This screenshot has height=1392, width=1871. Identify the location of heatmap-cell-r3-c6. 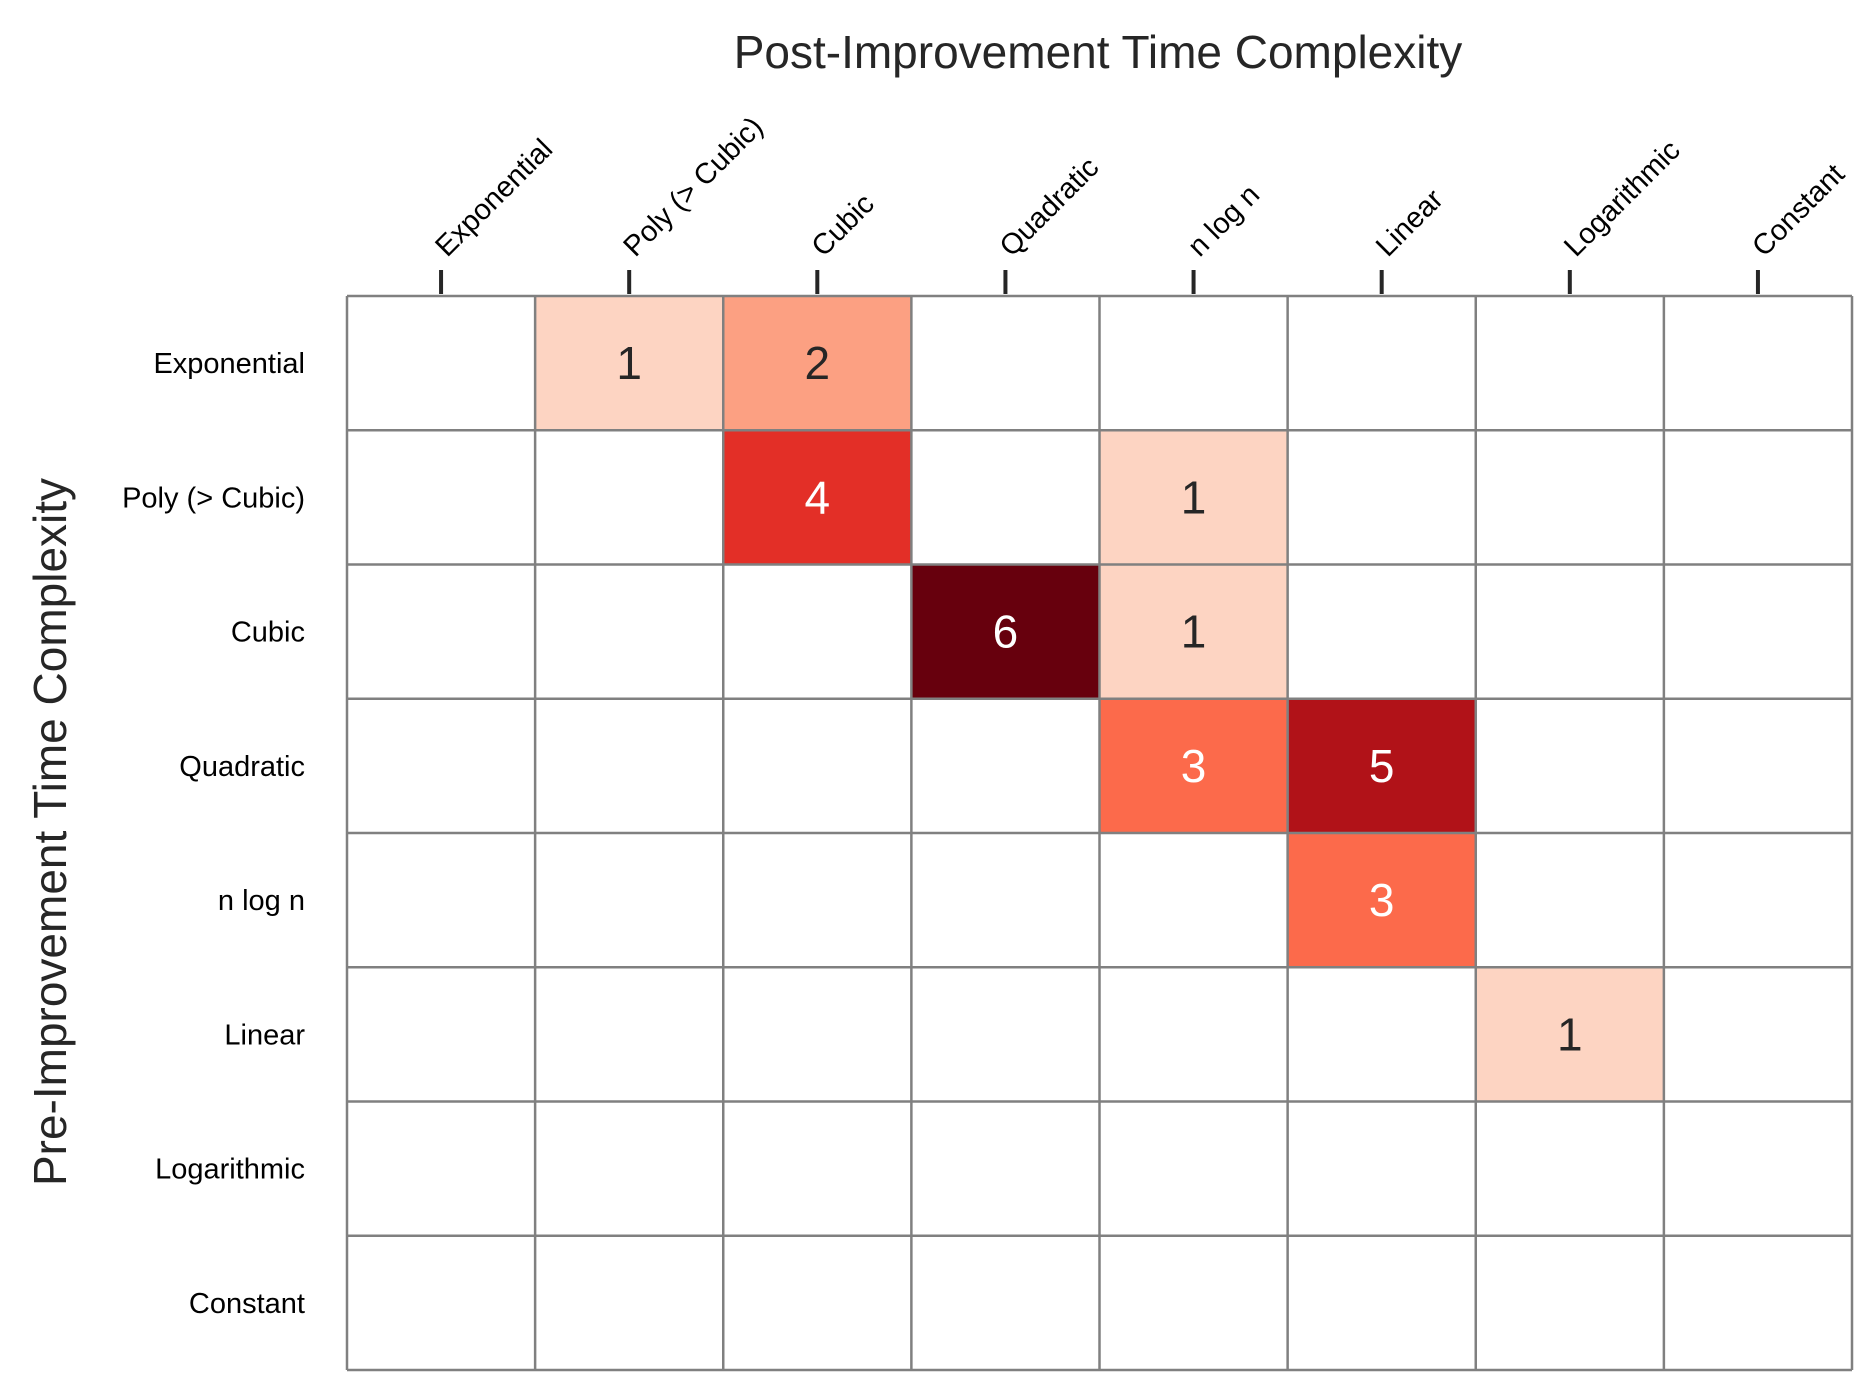
(1569, 765).